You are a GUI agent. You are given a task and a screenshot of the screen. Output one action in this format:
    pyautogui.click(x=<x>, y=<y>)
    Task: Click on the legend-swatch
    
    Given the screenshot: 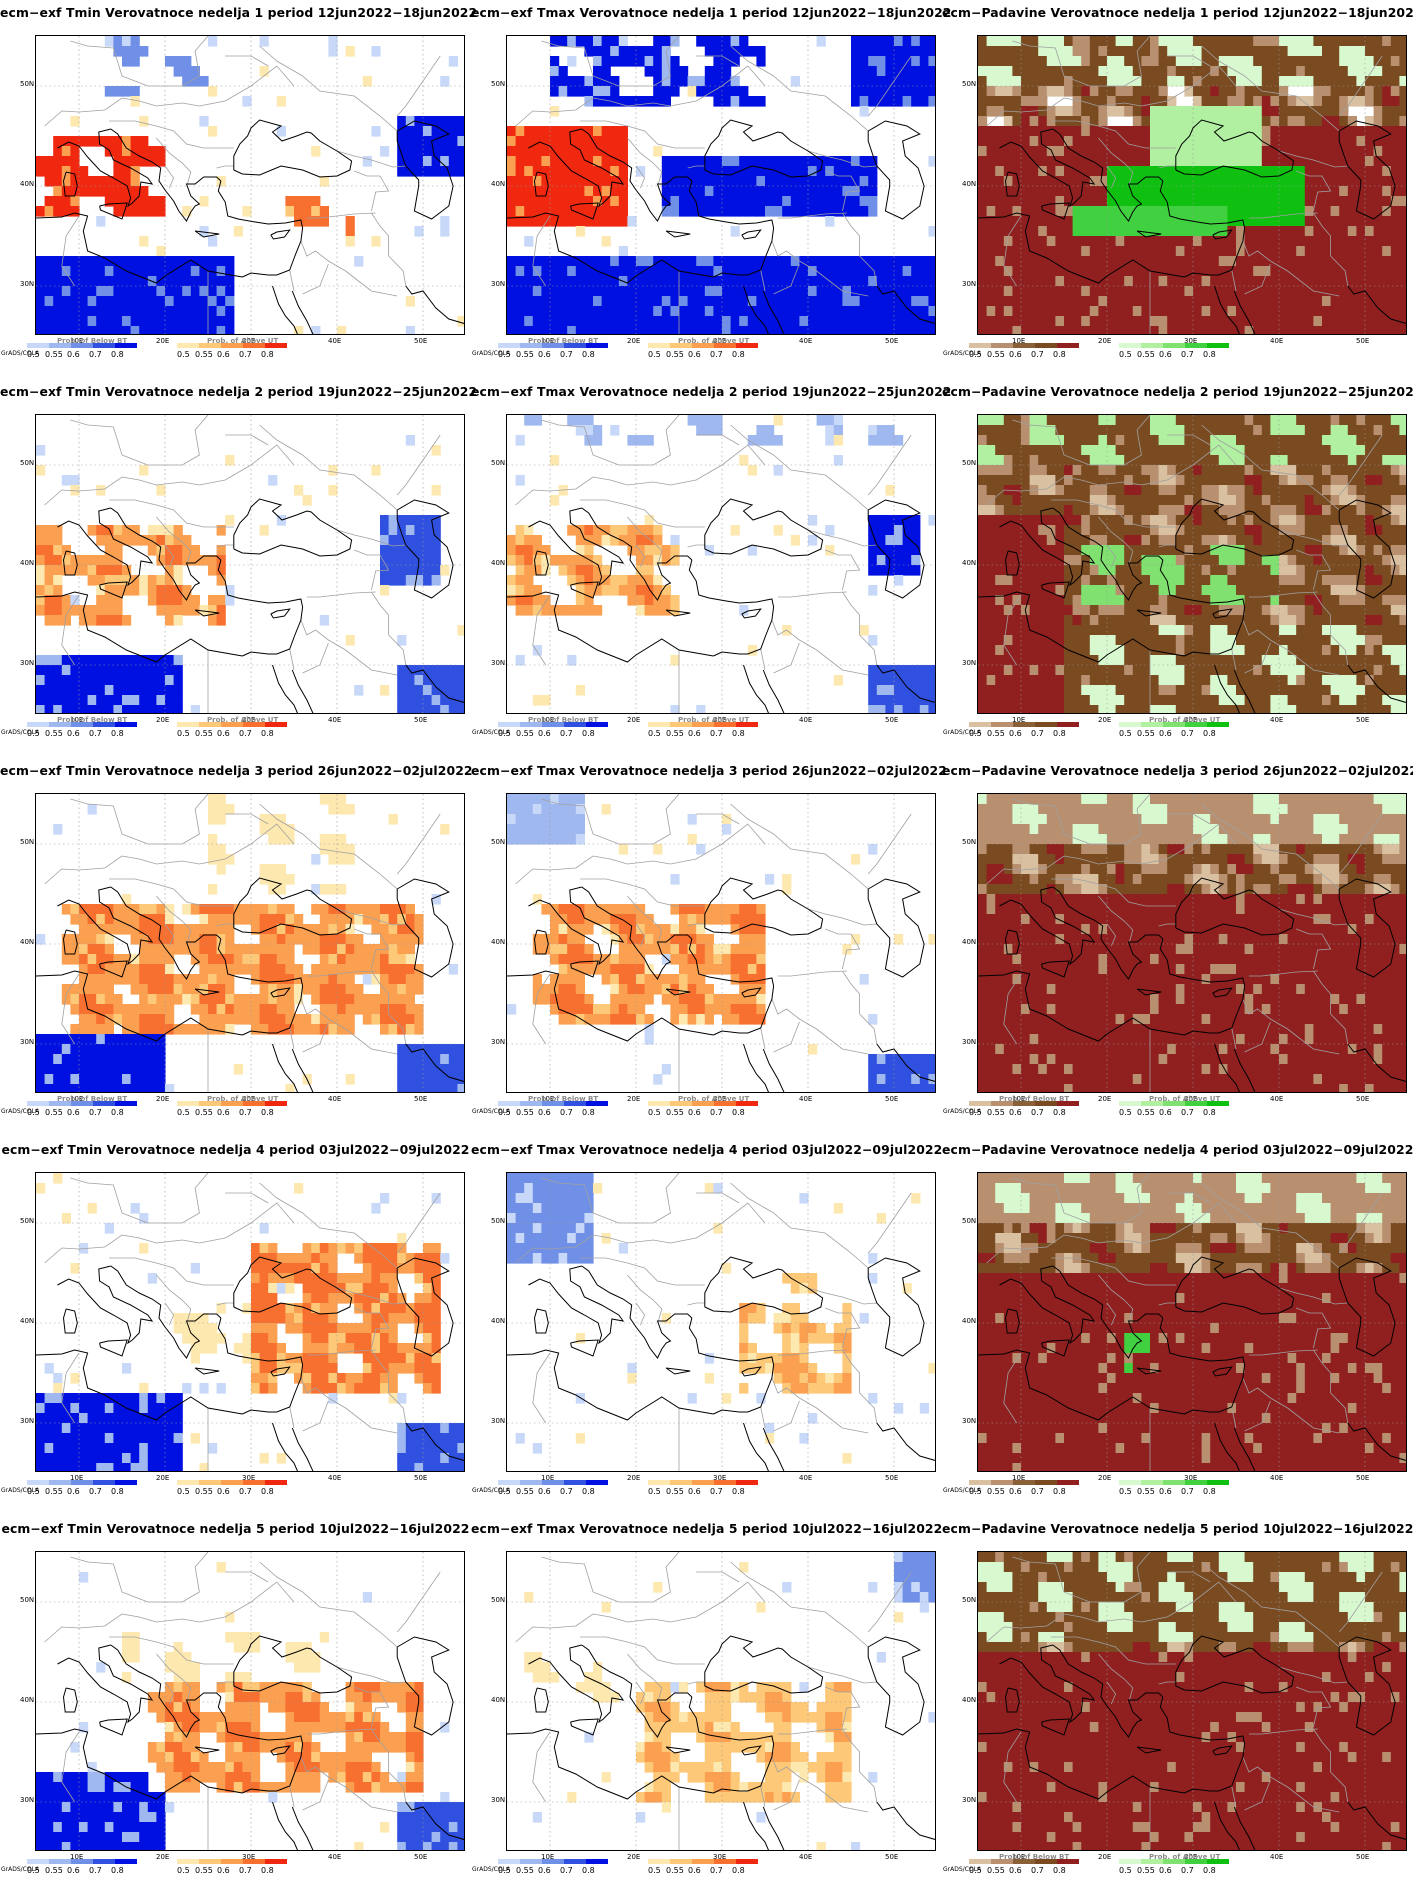 What is the action you would take?
    pyautogui.click(x=747, y=724)
    